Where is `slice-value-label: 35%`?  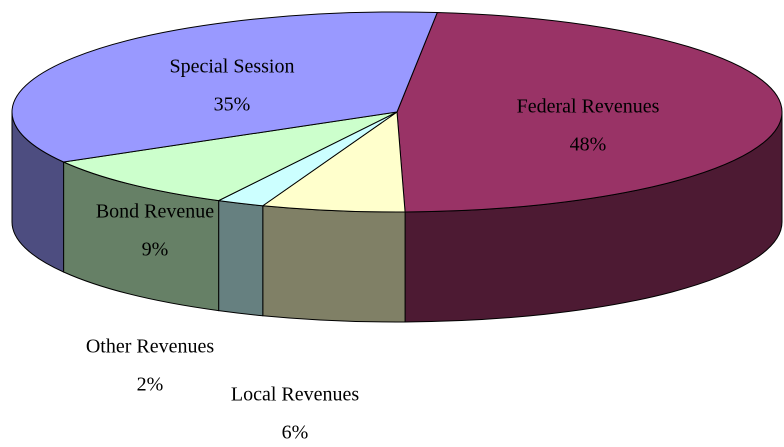
slice-value-label: 35% is located at coordinates (232, 105).